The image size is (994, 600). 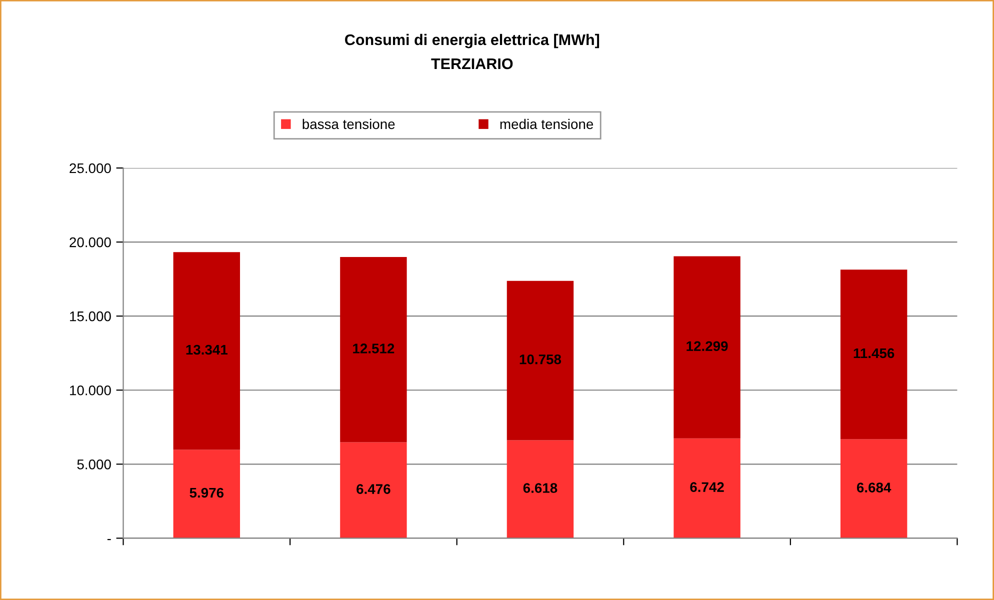 I want to click on data-label: 11.456, so click(x=874, y=353).